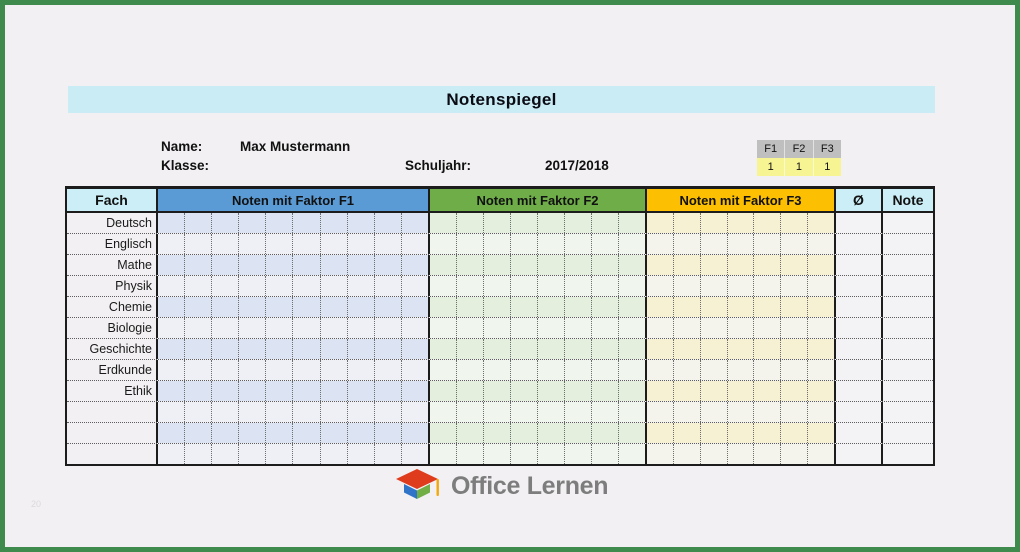 The height and width of the screenshot is (552, 1020). I want to click on subject-cell: Deutsch, so click(112, 223).